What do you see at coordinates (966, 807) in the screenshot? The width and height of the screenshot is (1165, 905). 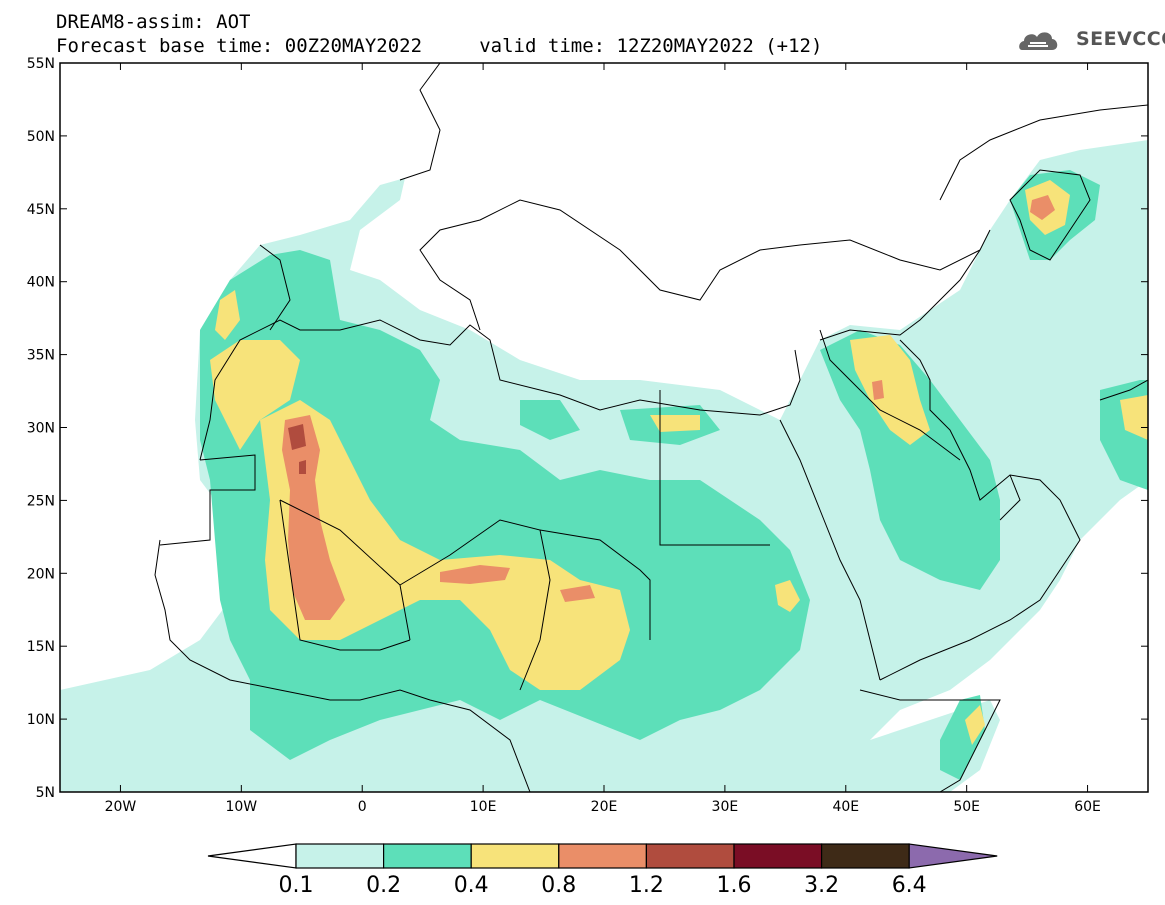 I see `lon-tick-label: 50E` at bounding box center [966, 807].